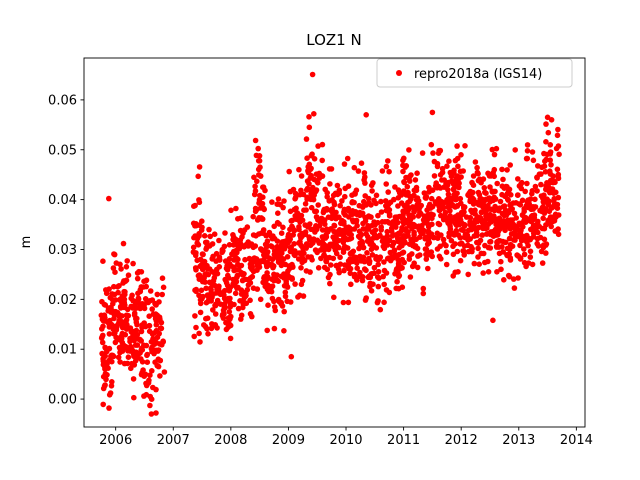  I want to click on x-tick-label: 2011, so click(403, 440).